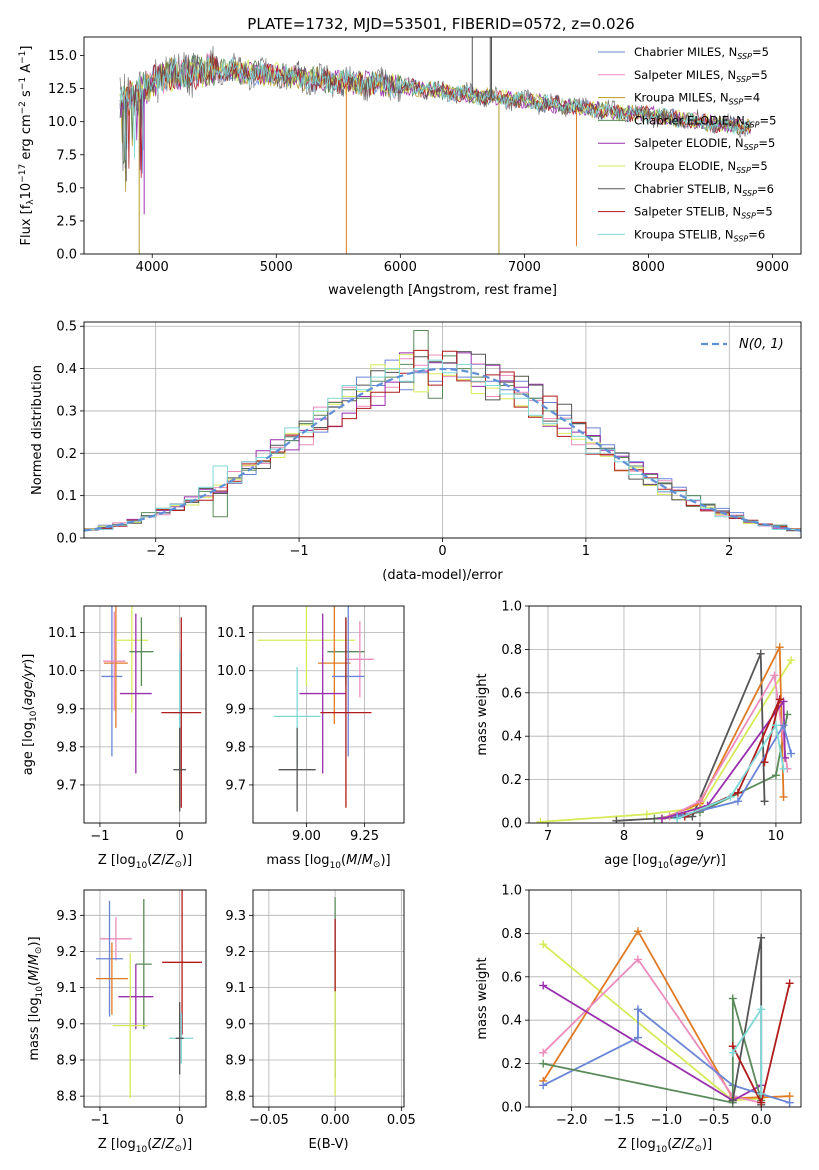  What do you see at coordinates (37, 430) in the screenshot?
I see `residuals-ylabel: Normed distribution` at bounding box center [37, 430].